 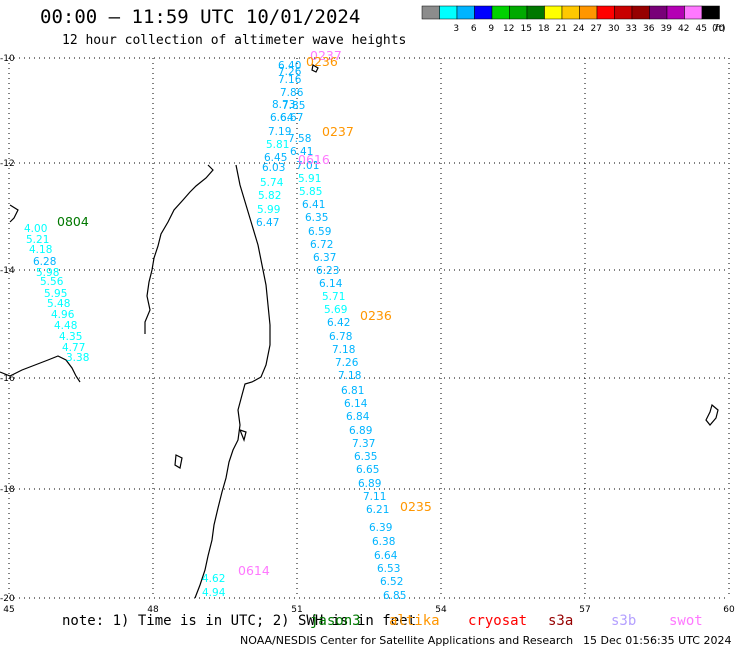 I want to click on swh-value-label: 3.38, so click(x=77, y=358).